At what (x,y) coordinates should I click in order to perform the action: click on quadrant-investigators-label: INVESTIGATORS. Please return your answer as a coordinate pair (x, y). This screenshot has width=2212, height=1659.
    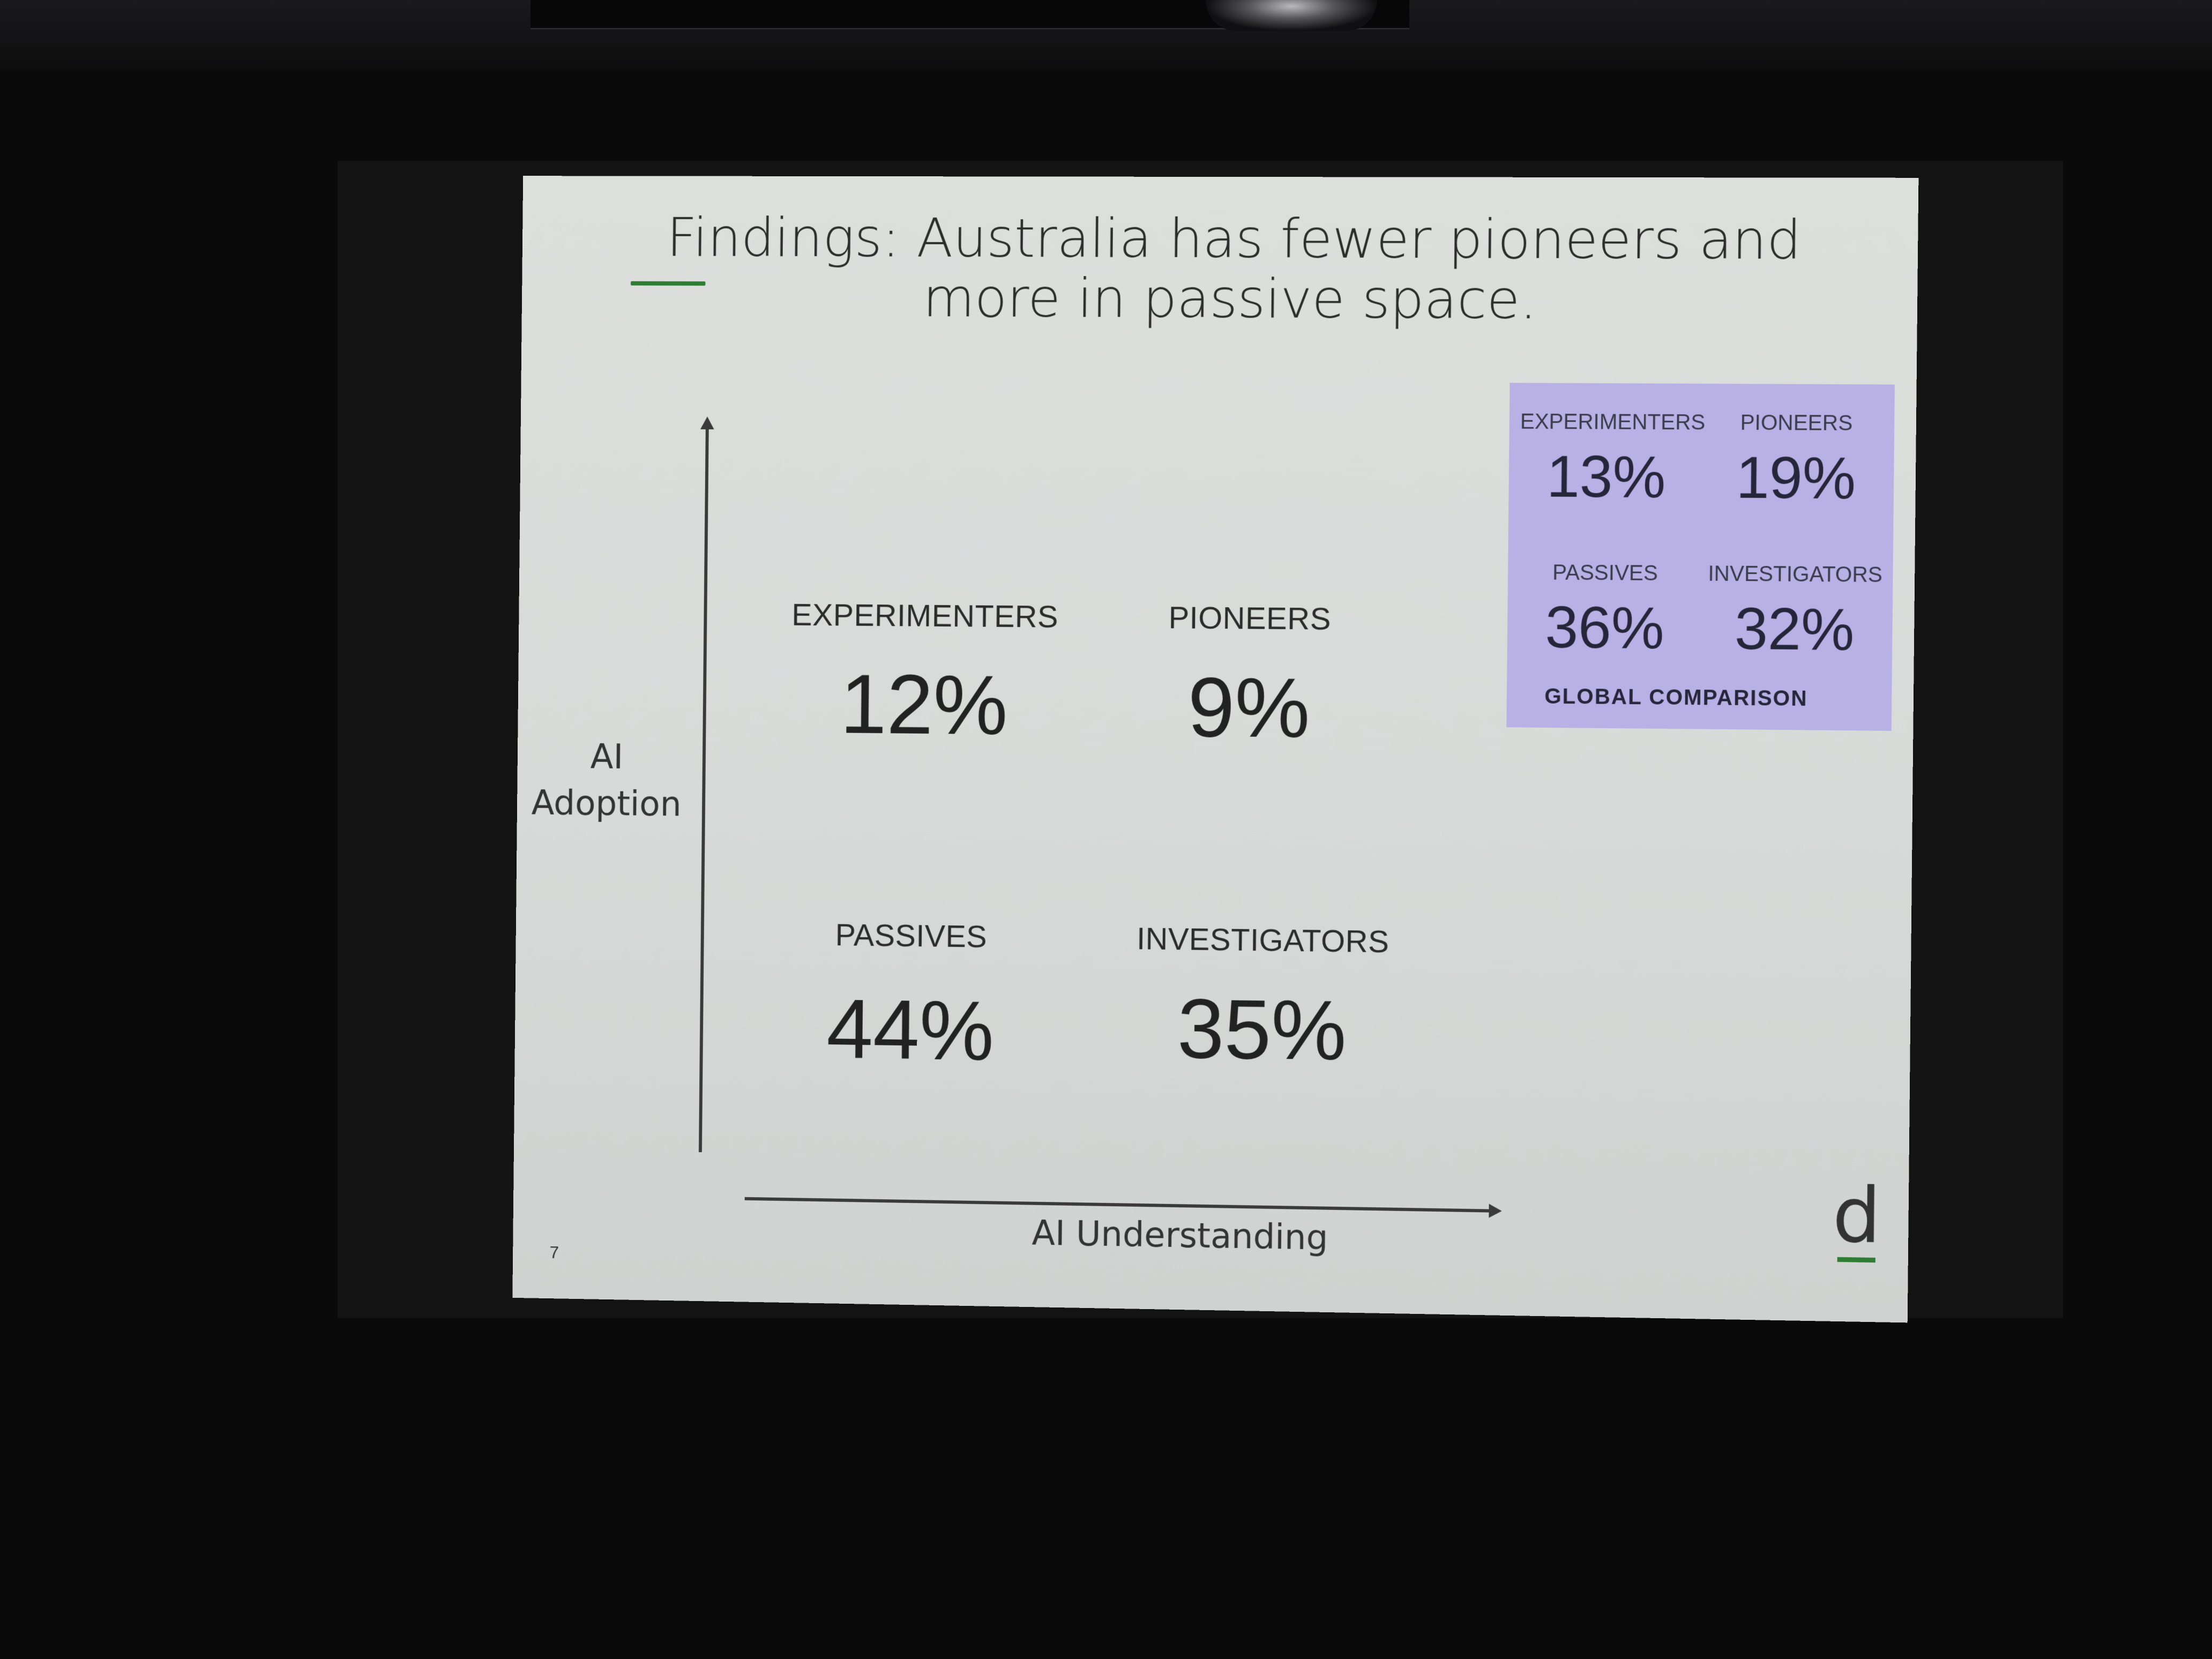
    Looking at the image, I should click on (1263, 940).